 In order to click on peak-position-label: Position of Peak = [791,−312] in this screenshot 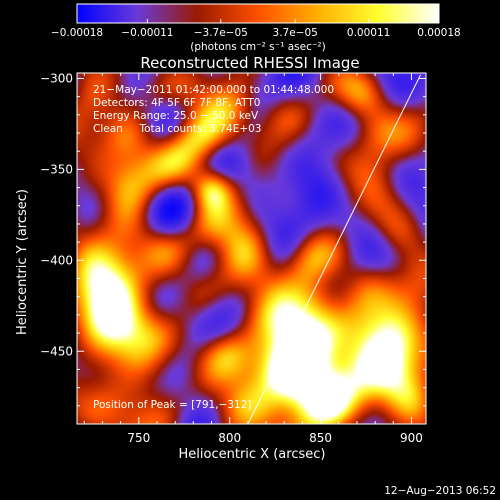, I will do `click(172, 405)`.